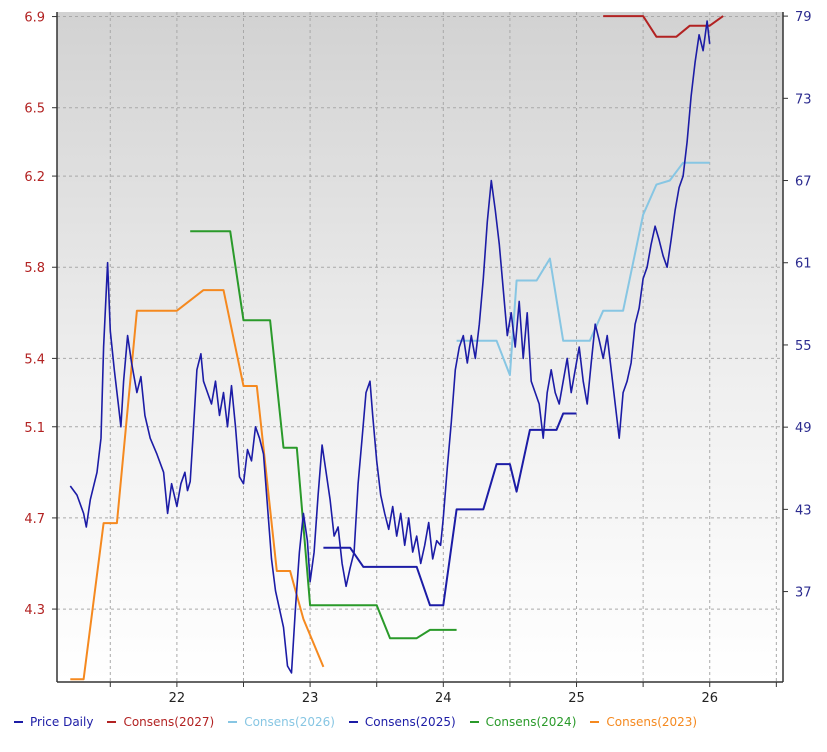  What do you see at coordinates (62, 722) in the screenshot?
I see `legend-label: Price Daily` at bounding box center [62, 722].